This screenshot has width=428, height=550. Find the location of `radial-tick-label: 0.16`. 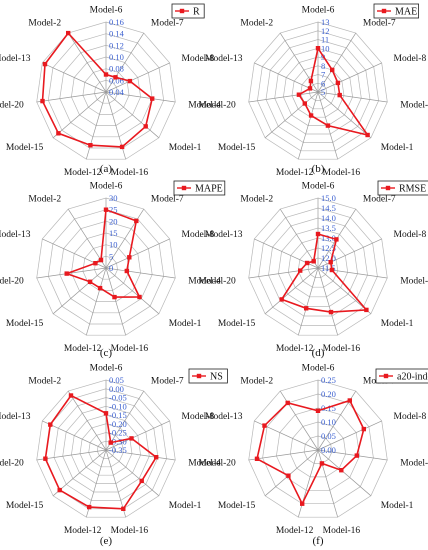

radial-tick-label: 0.16 is located at coordinates (116, 22).